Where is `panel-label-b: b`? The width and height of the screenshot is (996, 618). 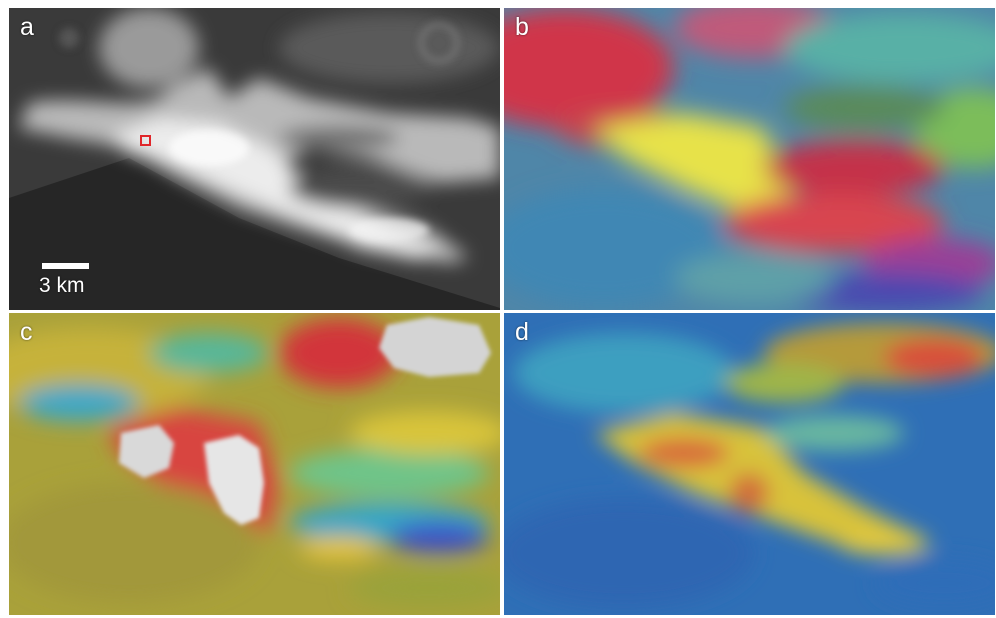
panel-label-b: b is located at coordinates (522, 27).